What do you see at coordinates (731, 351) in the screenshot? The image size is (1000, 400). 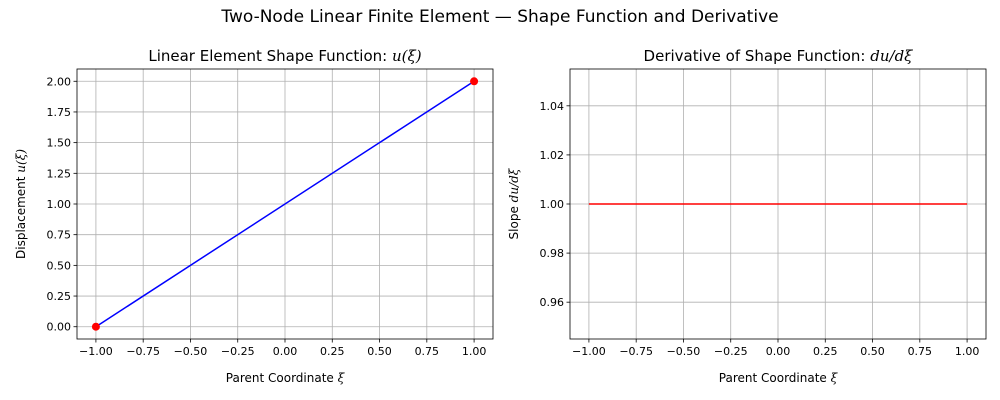 I see `deriv-x-tick-label-3: −0.25` at bounding box center [731, 351].